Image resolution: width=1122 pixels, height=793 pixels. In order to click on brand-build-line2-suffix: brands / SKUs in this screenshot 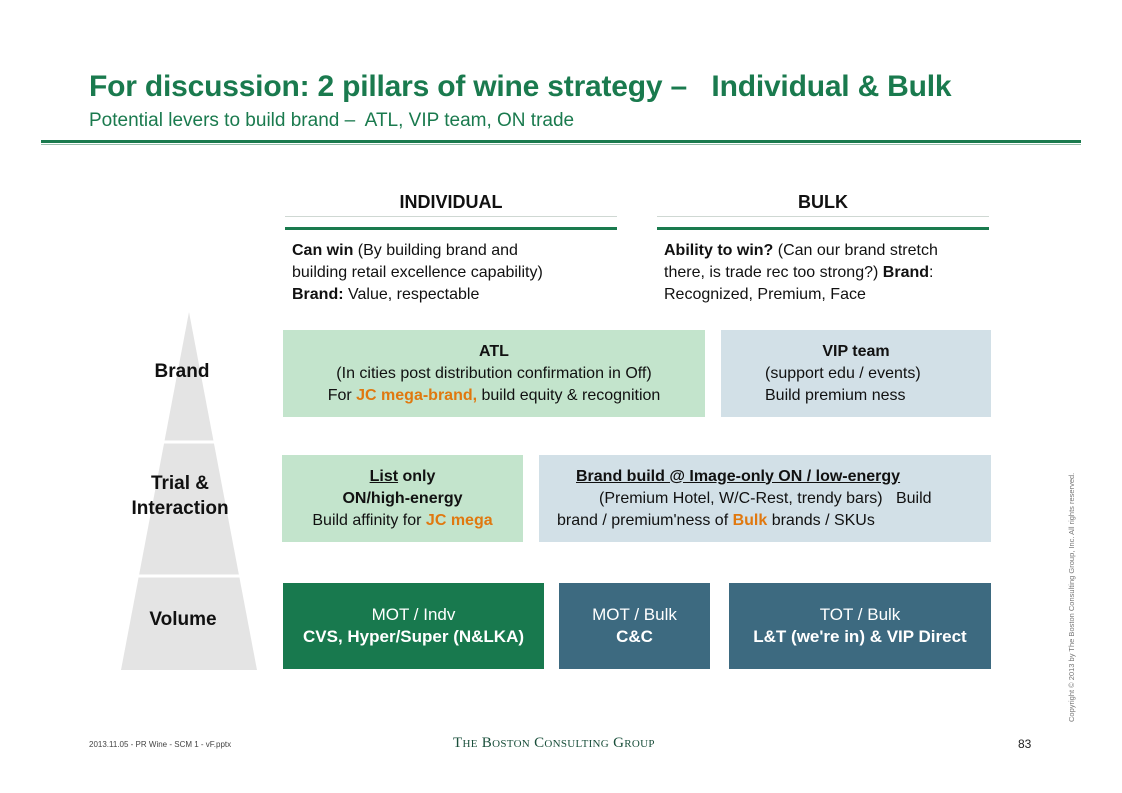, I will do `click(821, 520)`.